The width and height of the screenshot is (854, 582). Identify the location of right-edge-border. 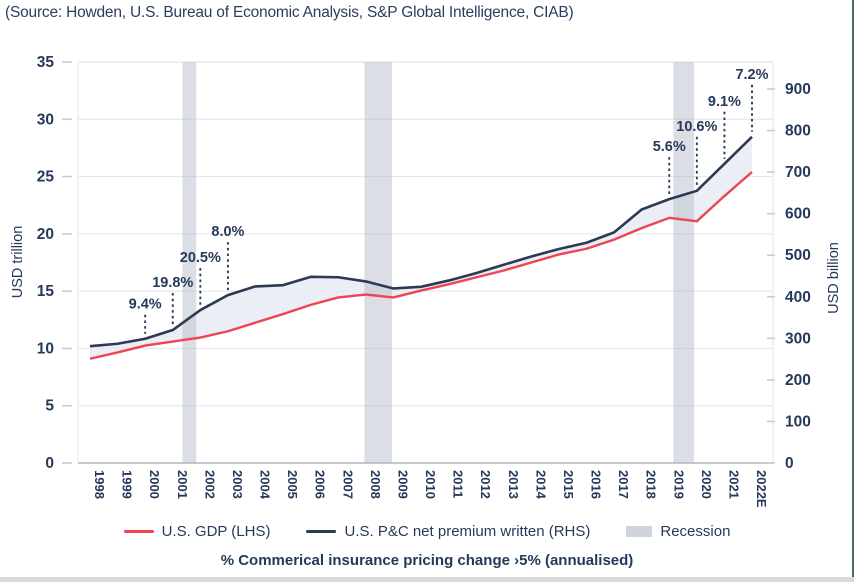
(853, 291).